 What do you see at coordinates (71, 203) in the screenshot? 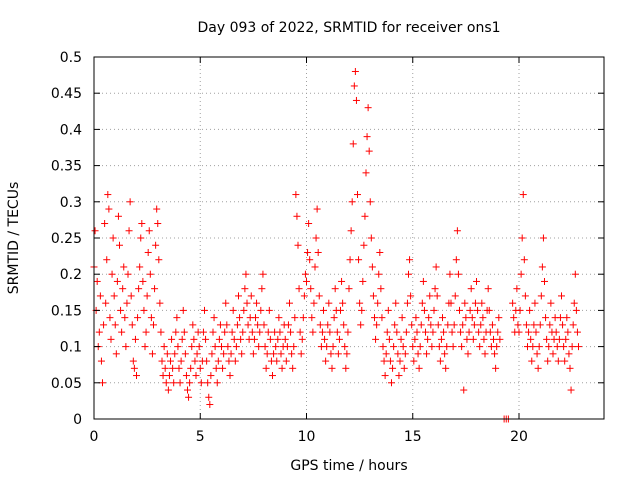
I see `y-tick-label: 0.3` at bounding box center [71, 203].